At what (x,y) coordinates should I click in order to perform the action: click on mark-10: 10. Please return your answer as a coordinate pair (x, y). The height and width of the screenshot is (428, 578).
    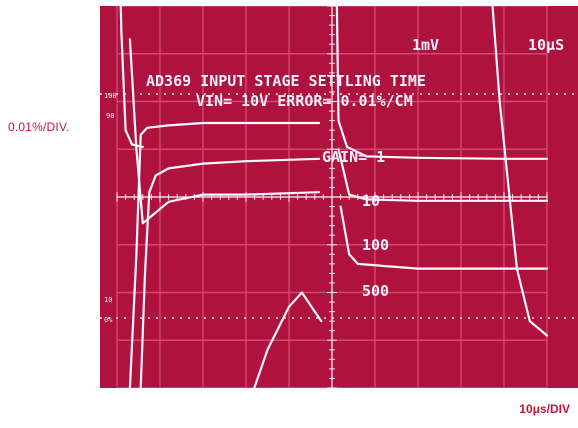
    Looking at the image, I should click on (108, 300).